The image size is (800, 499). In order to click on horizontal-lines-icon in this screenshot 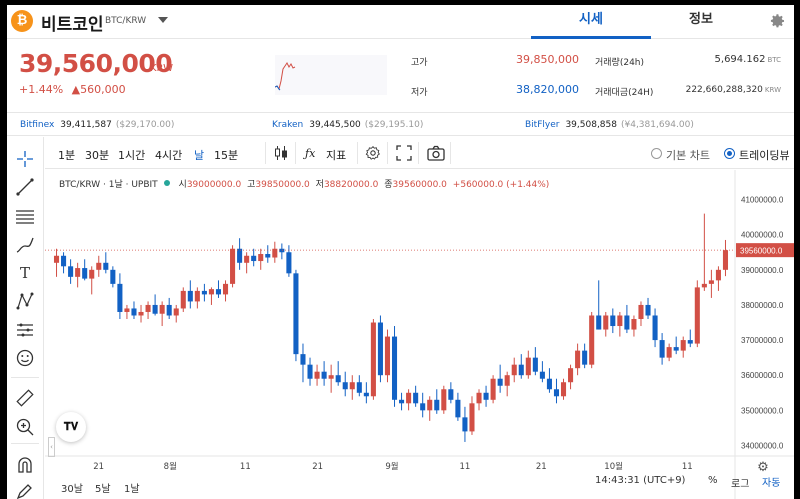, I will do `click(25, 216)`.